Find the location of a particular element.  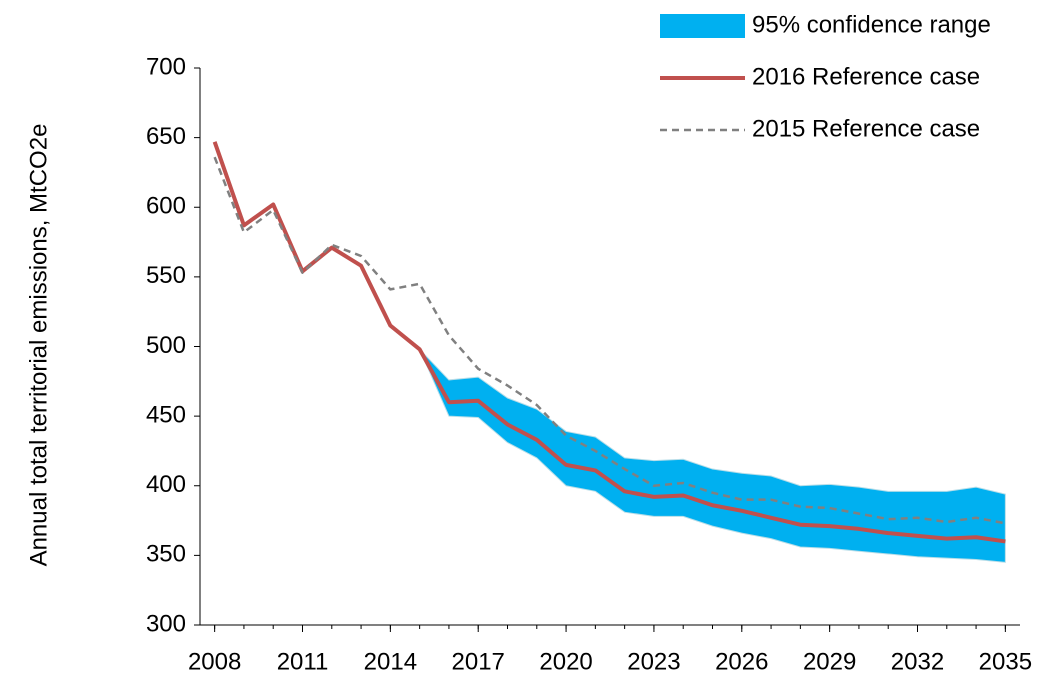

y-tick-label: 500 is located at coordinates (166, 345).